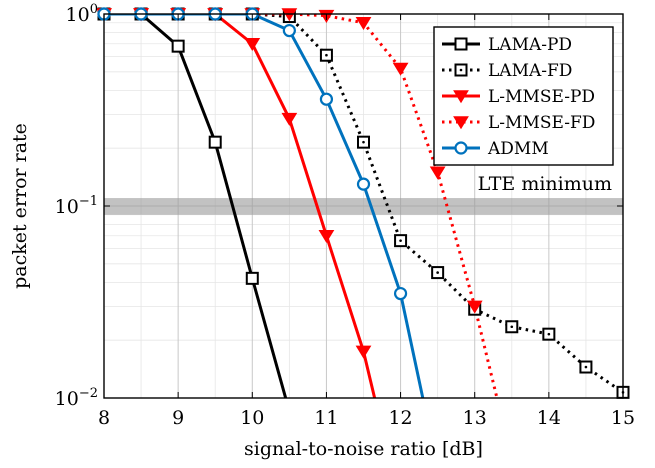  What do you see at coordinates (88, 201) in the screenshot?
I see `y-tick-exponent: −1` at bounding box center [88, 201].